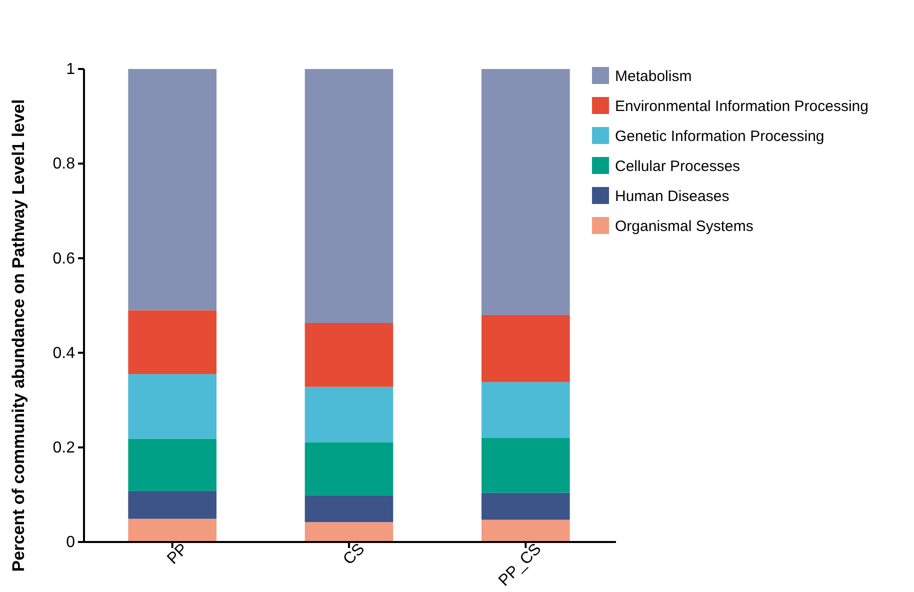  What do you see at coordinates (71, 69) in the screenshot?
I see `y-tick-label: 1` at bounding box center [71, 69].